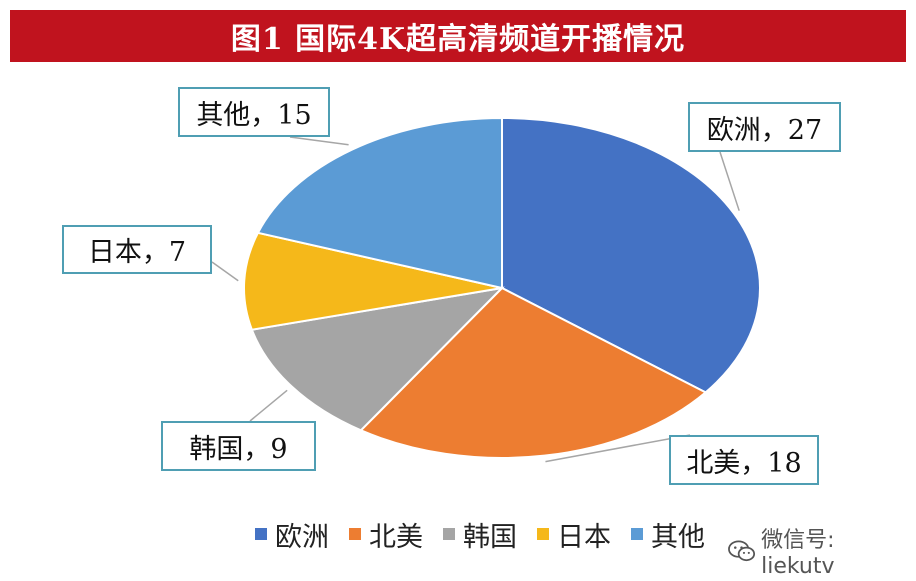 The height and width of the screenshot is (581, 916). I want to click on legend-item-europe: 欧洲, so click(292, 534).